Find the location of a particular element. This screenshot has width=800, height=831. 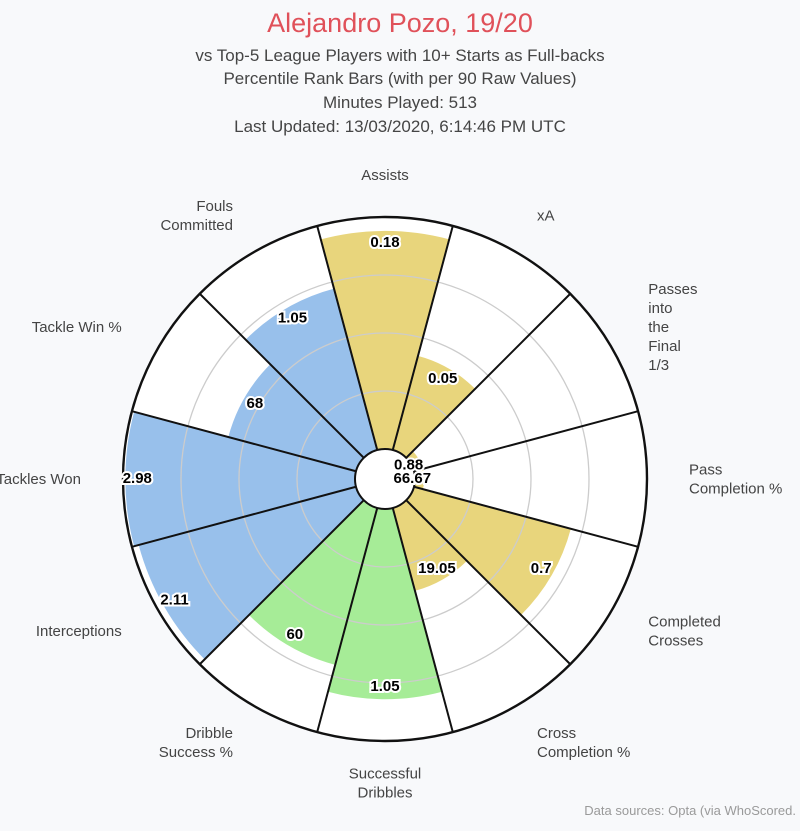

category-label-line: Dribbles is located at coordinates (384, 793).